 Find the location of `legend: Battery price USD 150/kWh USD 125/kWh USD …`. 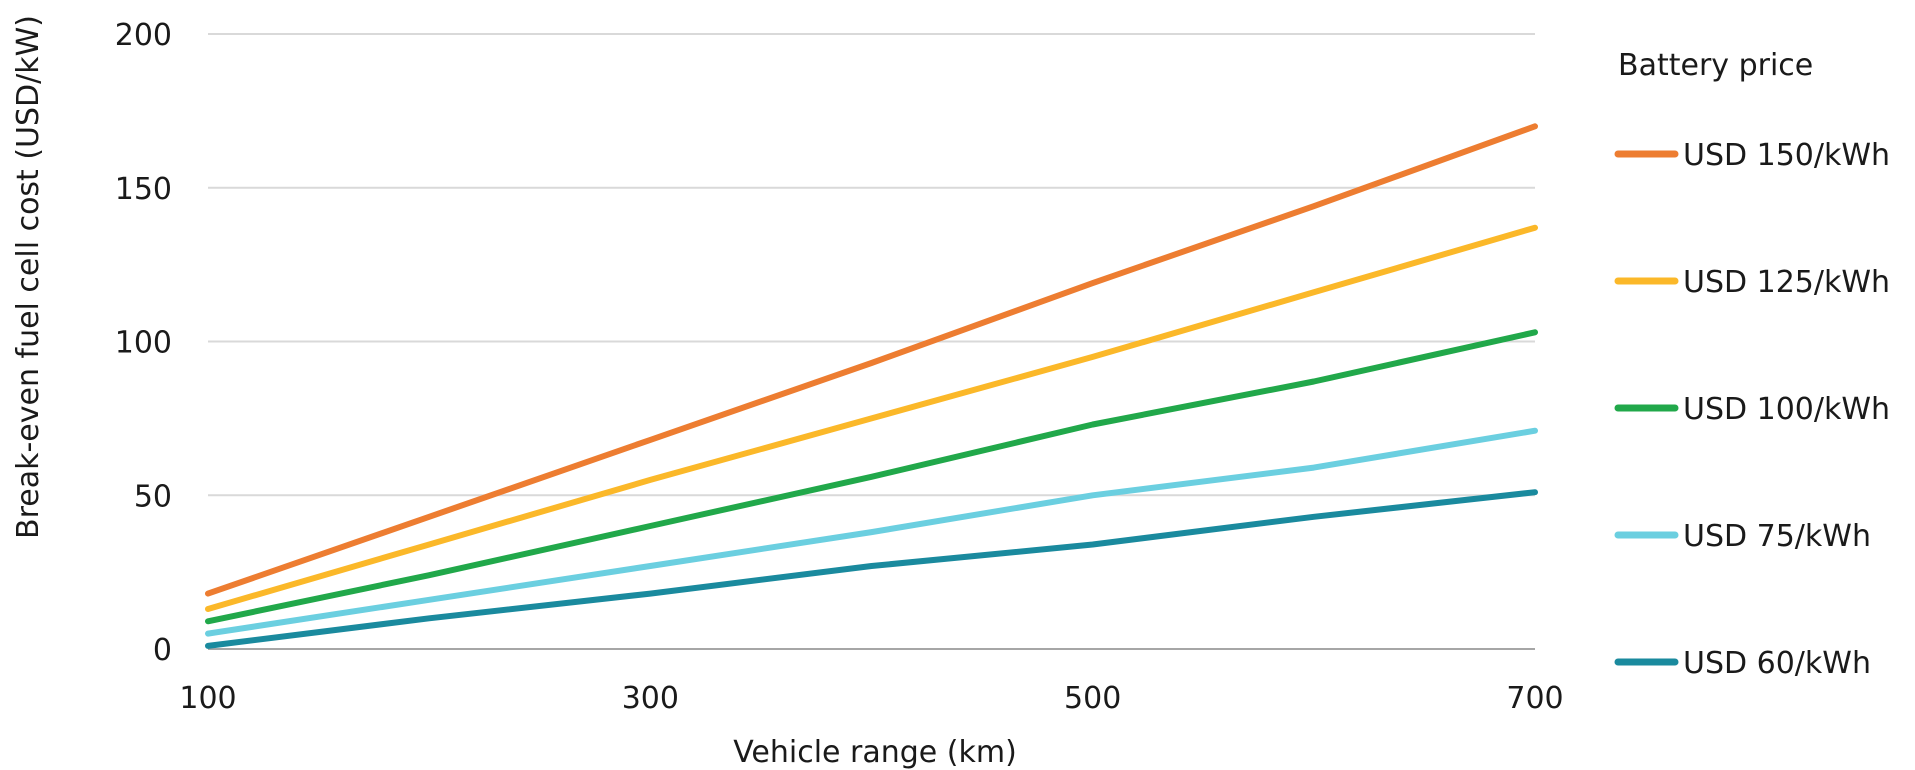

legend: Battery price USD 150/kWh USD 125/kWh USD … is located at coordinates (1752, 364).